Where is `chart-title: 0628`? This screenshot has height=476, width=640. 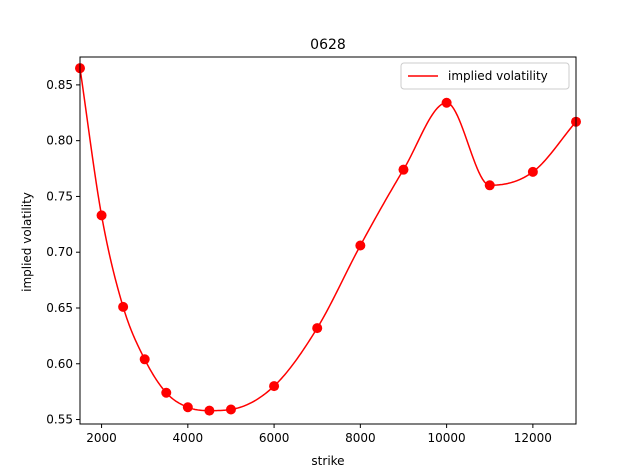 chart-title: 0628 is located at coordinates (328, 45).